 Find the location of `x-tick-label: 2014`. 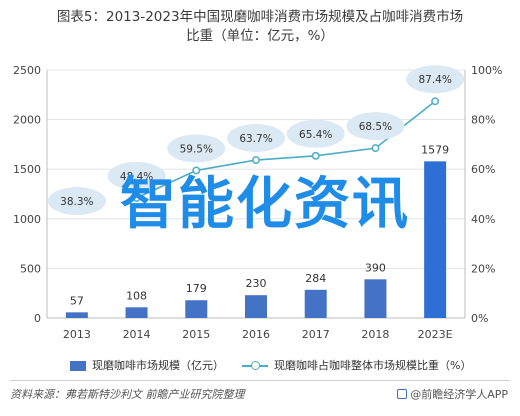

x-tick-label: 2014 is located at coordinates (137, 334).